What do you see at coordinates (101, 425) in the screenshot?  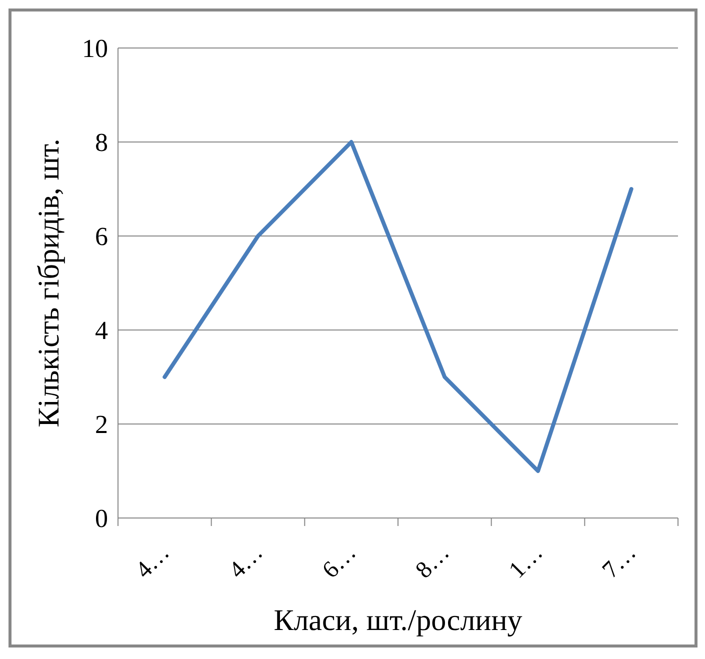 I see `y-tick-label: 2` at bounding box center [101, 425].